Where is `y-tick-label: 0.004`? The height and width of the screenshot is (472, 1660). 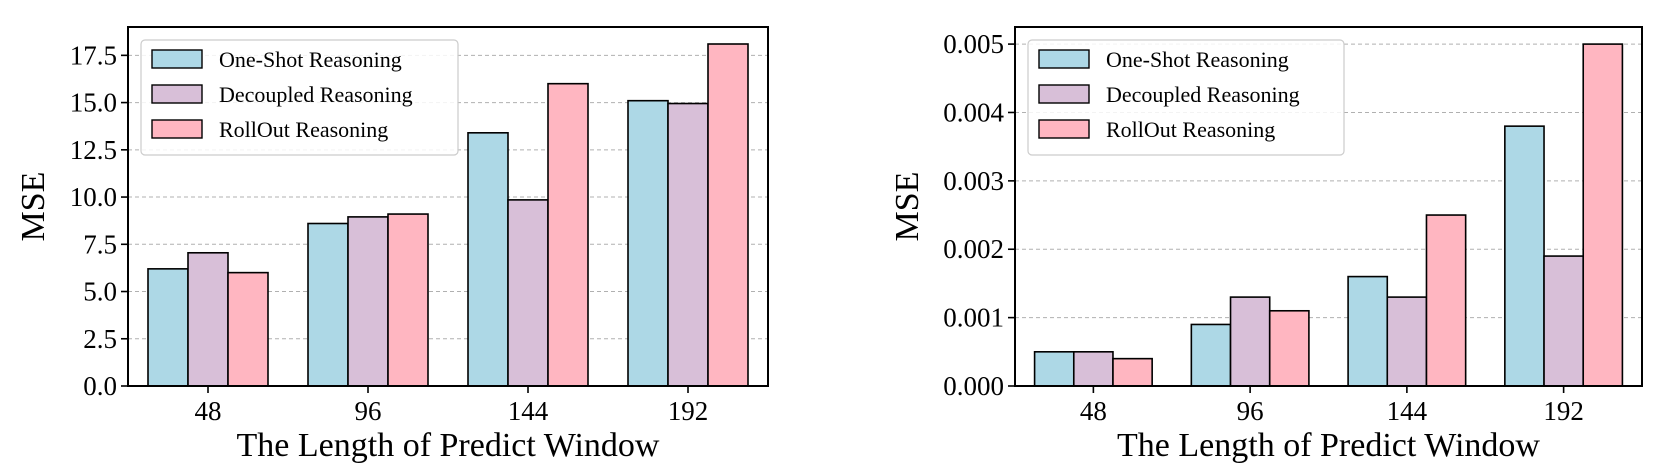
y-tick-label: 0.004 is located at coordinates (973, 112).